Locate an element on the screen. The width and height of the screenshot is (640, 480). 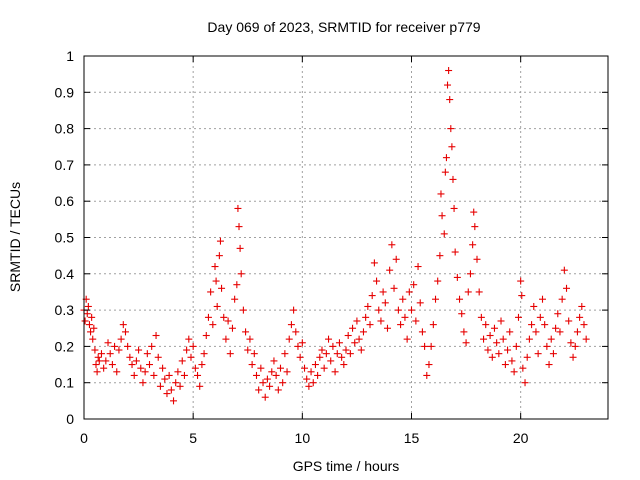
y-tick-label: 0 is located at coordinates (70, 419).